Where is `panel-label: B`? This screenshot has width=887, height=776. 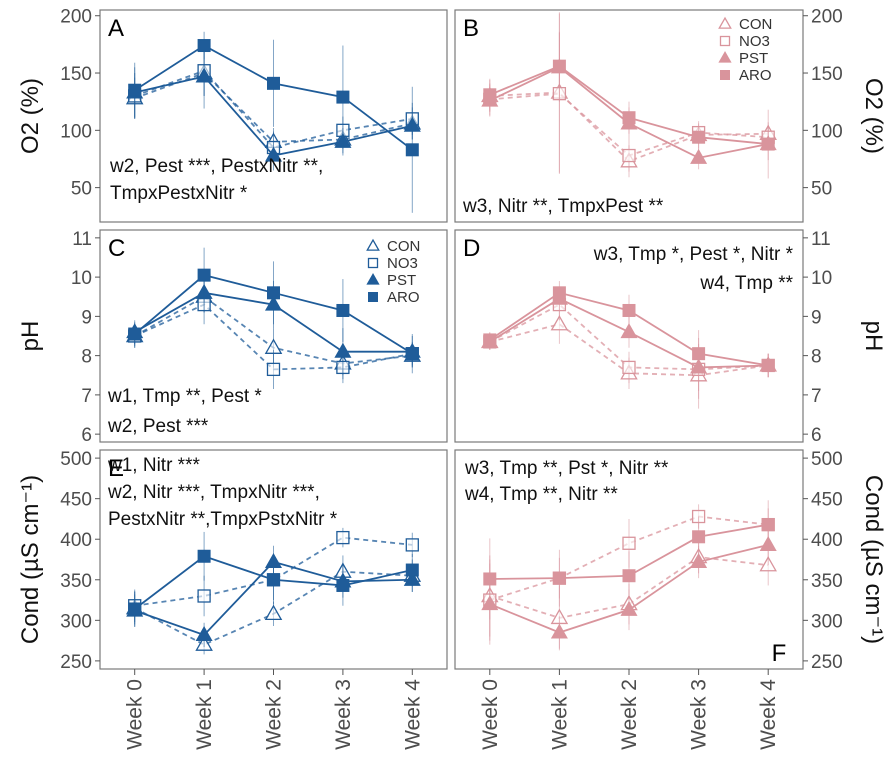
panel-label: B is located at coordinates (471, 28).